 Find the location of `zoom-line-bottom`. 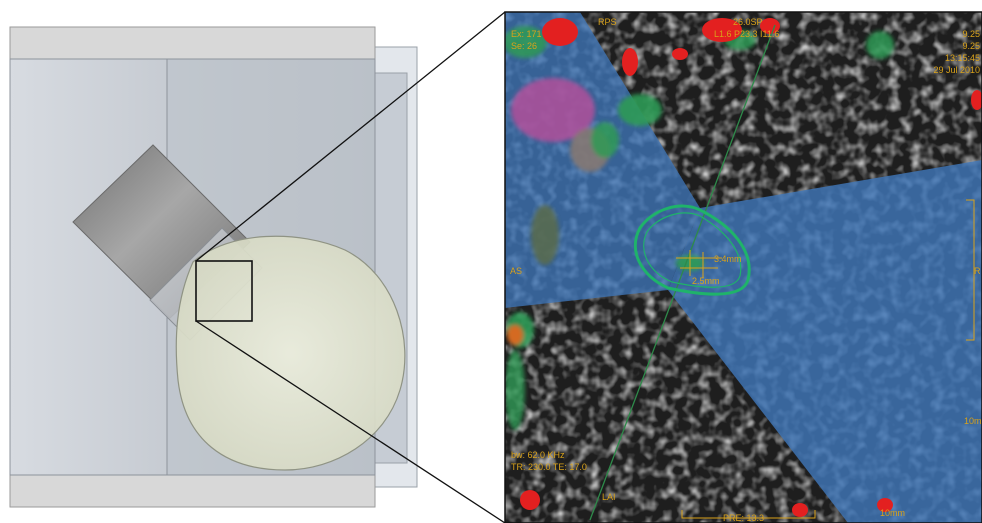

zoom-line-bottom is located at coordinates (350, 421).